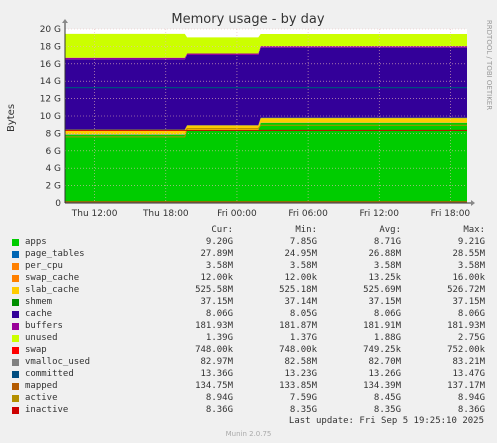 This screenshot has width=497, height=443. What do you see at coordinates (219, 338) in the screenshot?
I see `legend-cur: 1.39G` at bounding box center [219, 338].